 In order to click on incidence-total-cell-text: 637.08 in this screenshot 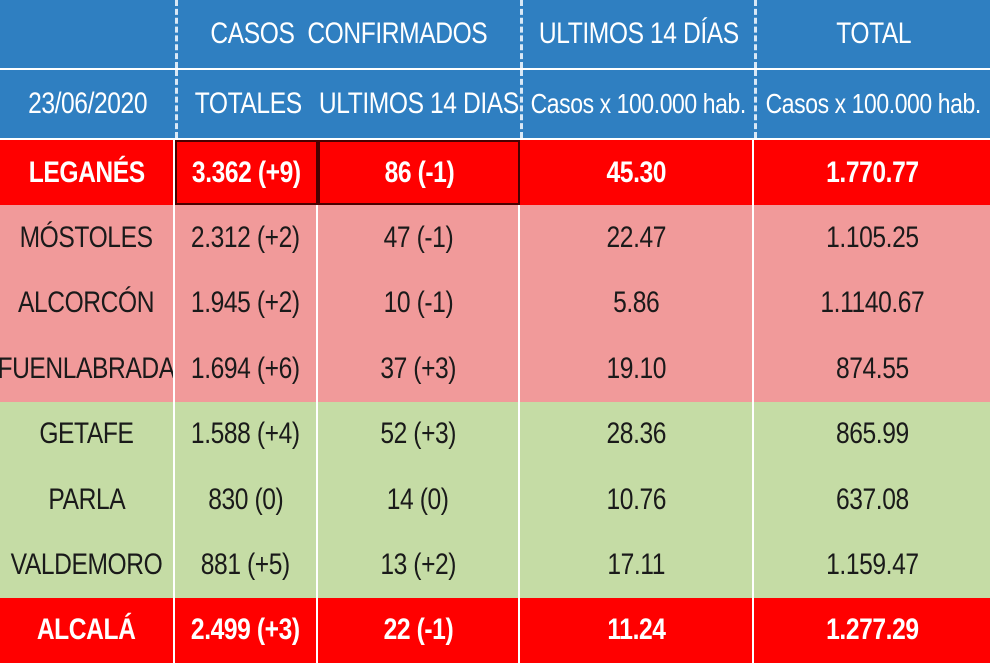, I will do `click(872, 499)`.